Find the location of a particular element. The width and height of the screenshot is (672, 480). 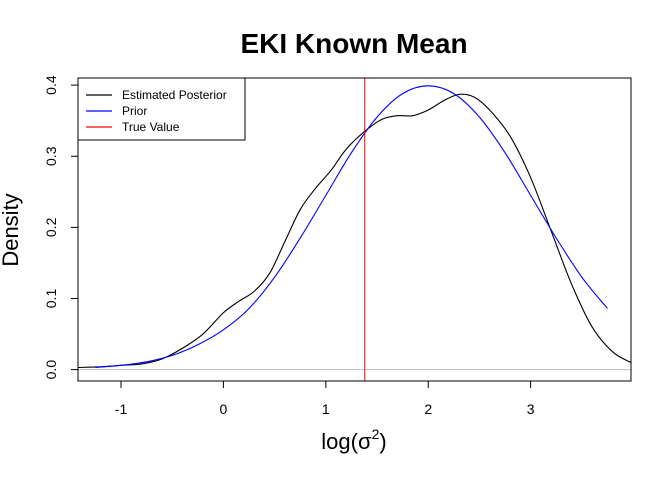

legend-label: True Value is located at coordinates (151, 127).